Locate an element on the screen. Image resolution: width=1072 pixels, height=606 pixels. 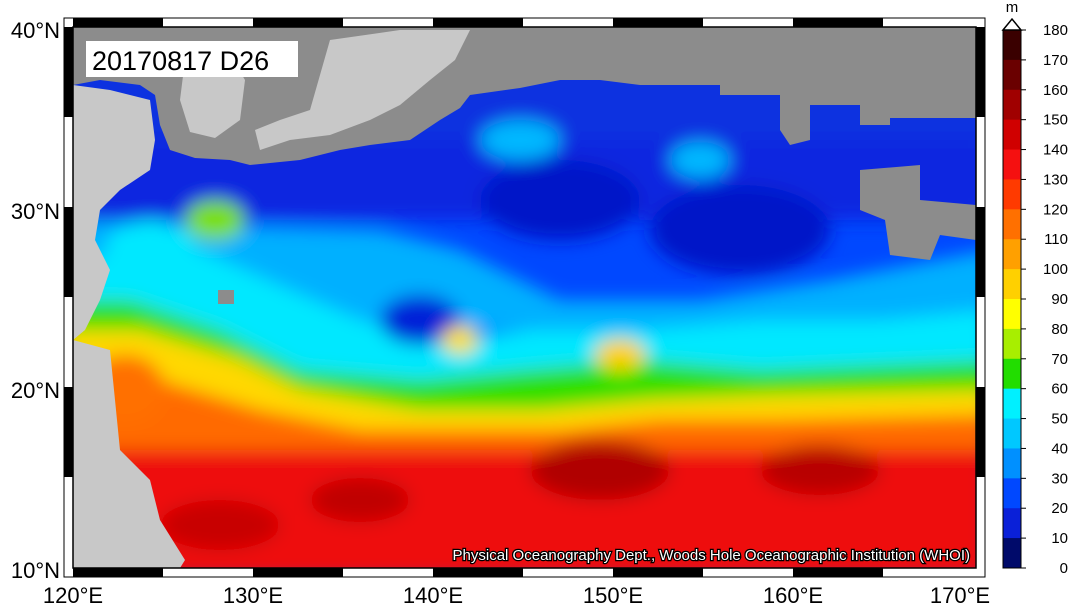
lat-label-10: 10°N is located at coordinates (35, 570).